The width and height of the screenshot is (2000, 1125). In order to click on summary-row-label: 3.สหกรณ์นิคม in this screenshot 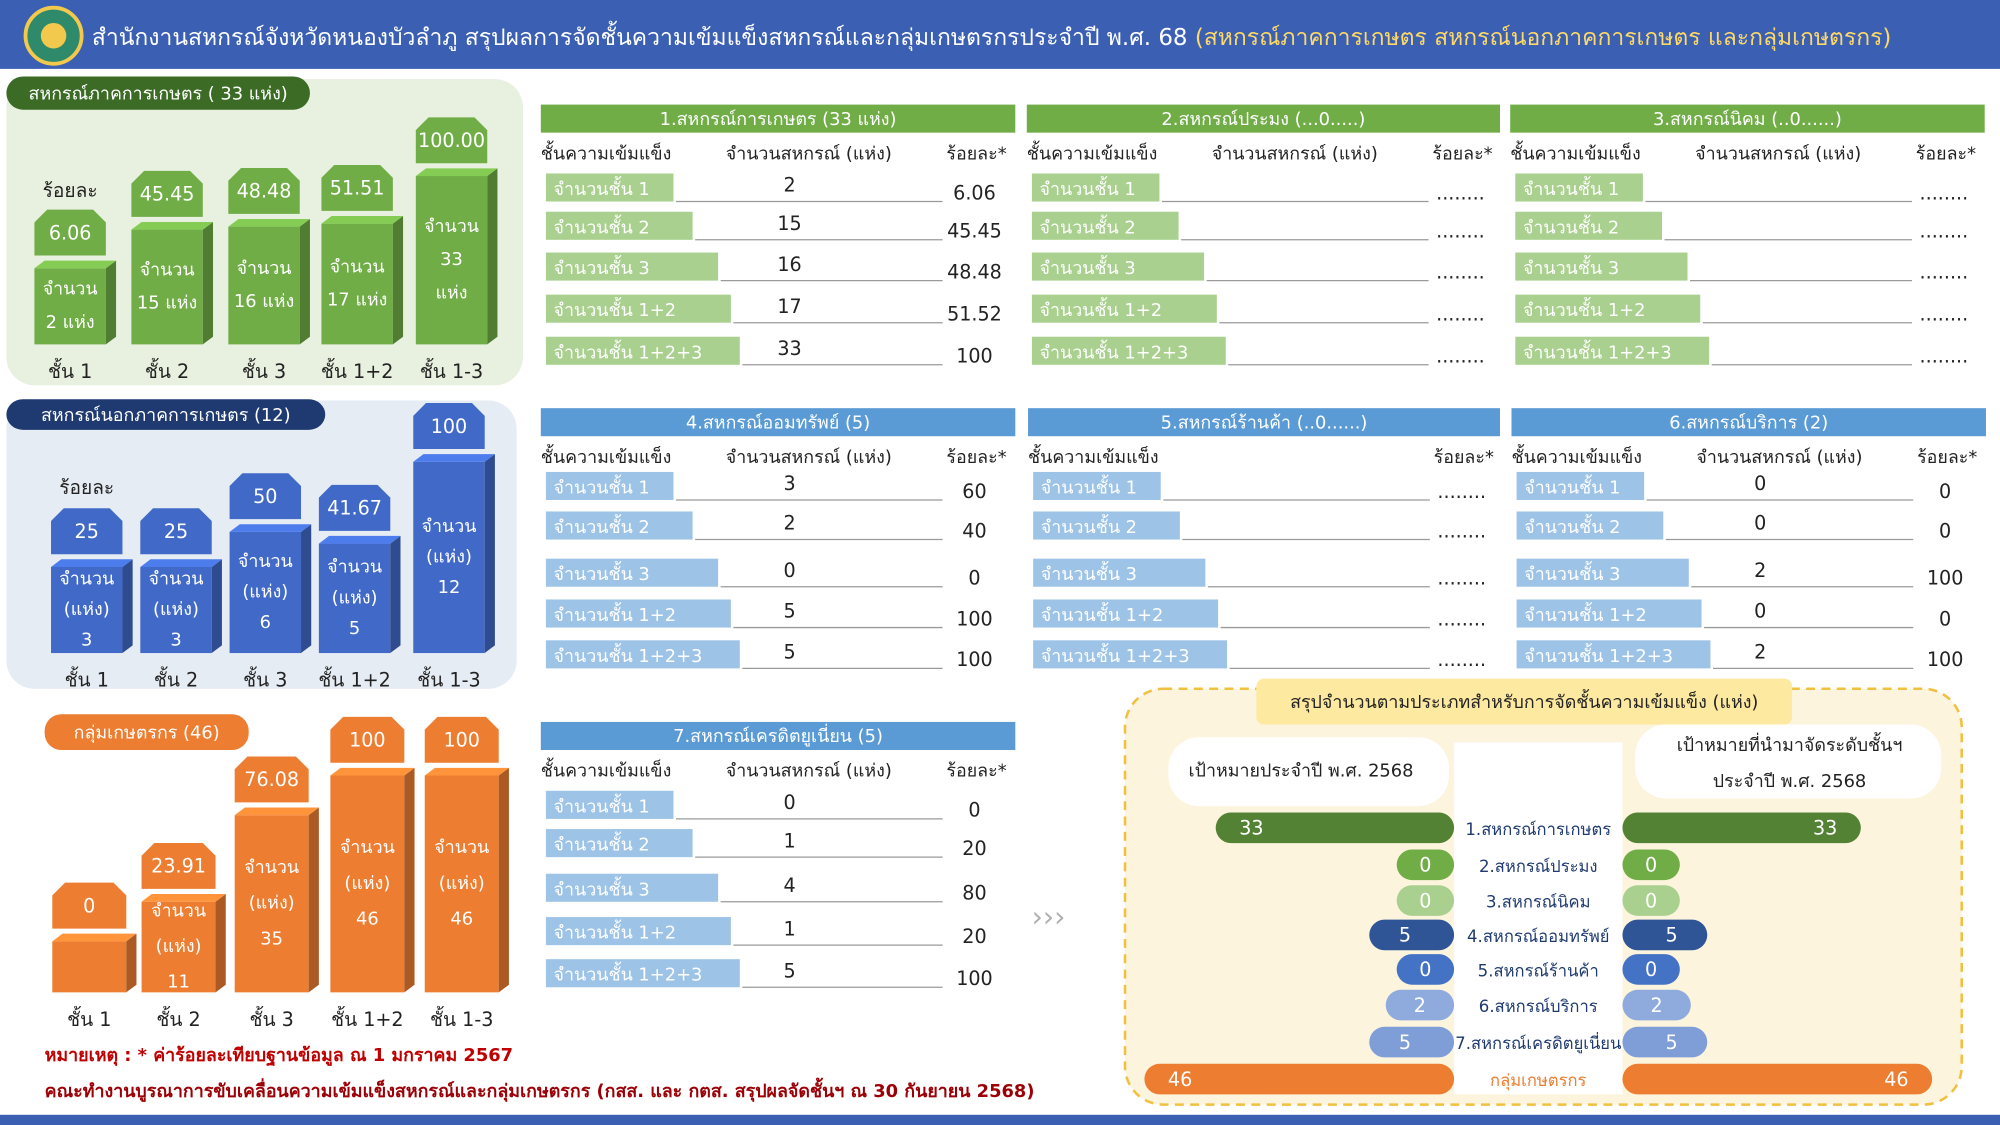, I will do `click(1538, 902)`.